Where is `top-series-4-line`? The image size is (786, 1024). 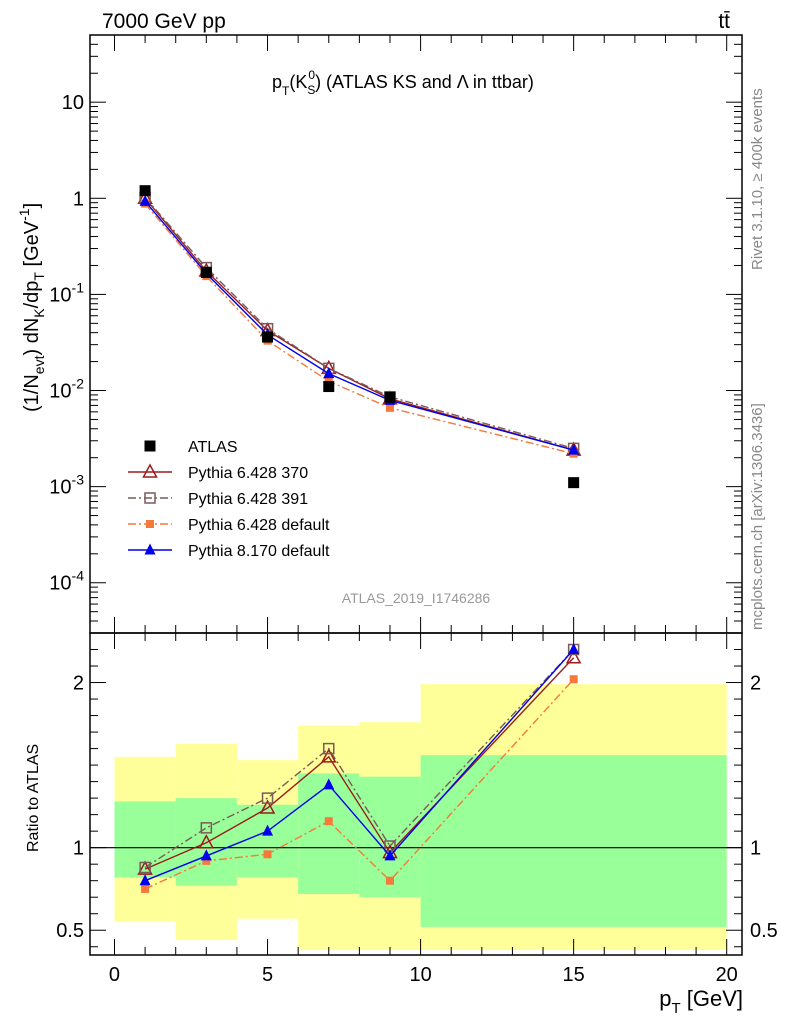
top-series-4-line is located at coordinates (359, 325).